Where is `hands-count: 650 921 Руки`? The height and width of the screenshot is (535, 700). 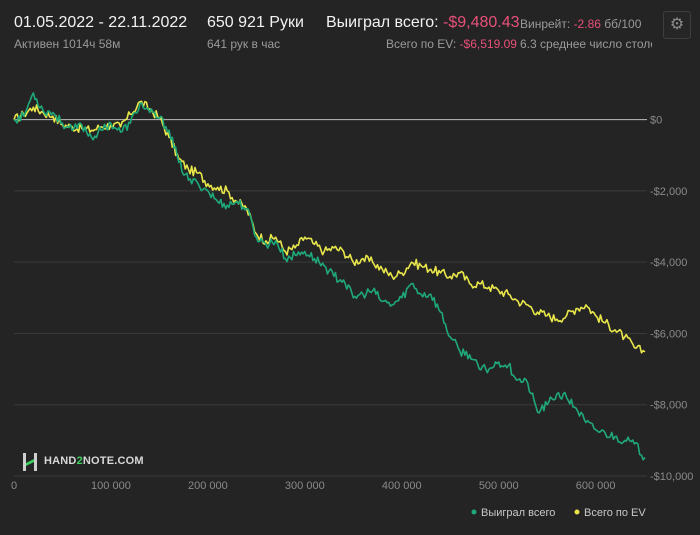 hands-count: 650 921 Руки is located at coordinates (255, 22).